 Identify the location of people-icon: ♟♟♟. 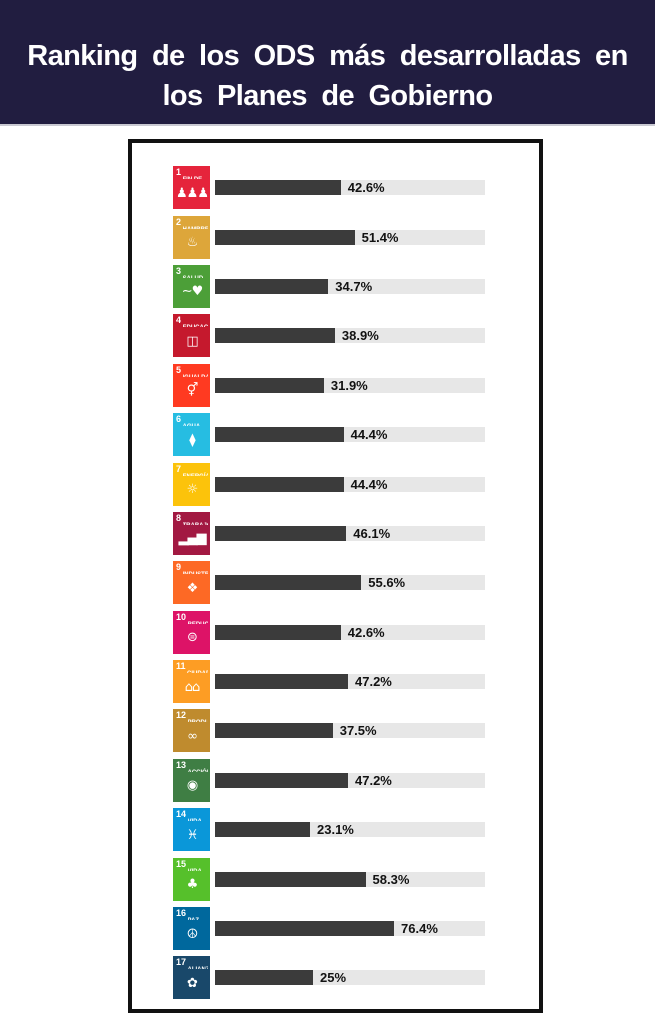
(192, 193).